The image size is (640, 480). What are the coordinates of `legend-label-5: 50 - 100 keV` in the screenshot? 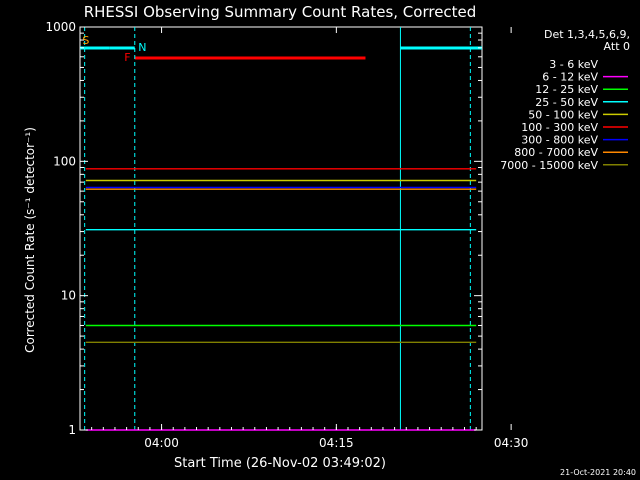 It's located at (563, 114).